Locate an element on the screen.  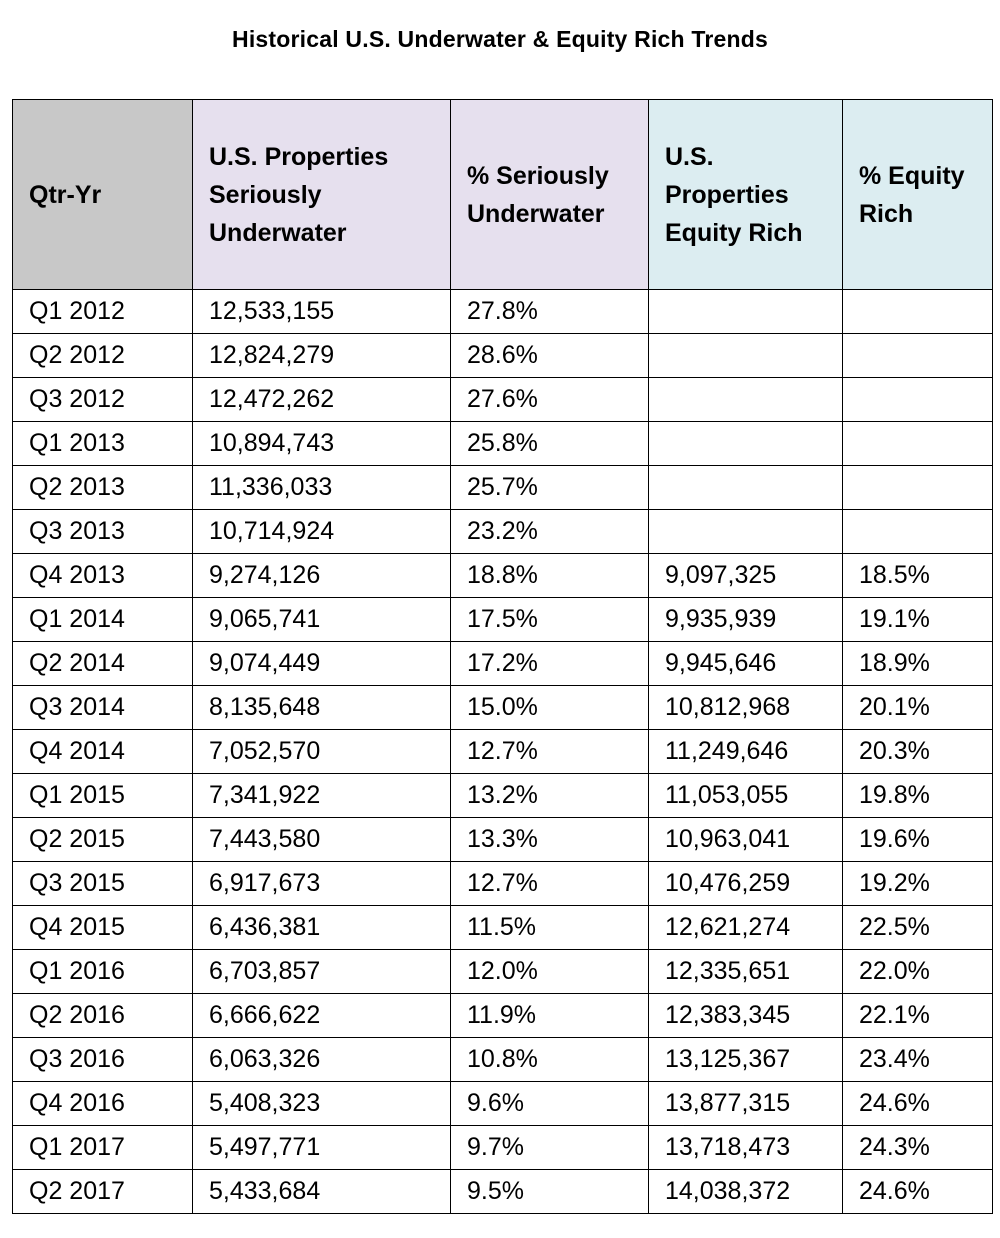
table-row: Q1 2017 5,497,771 9.7% 13,718,473 24.3% is located at coordinates (502, 1147).